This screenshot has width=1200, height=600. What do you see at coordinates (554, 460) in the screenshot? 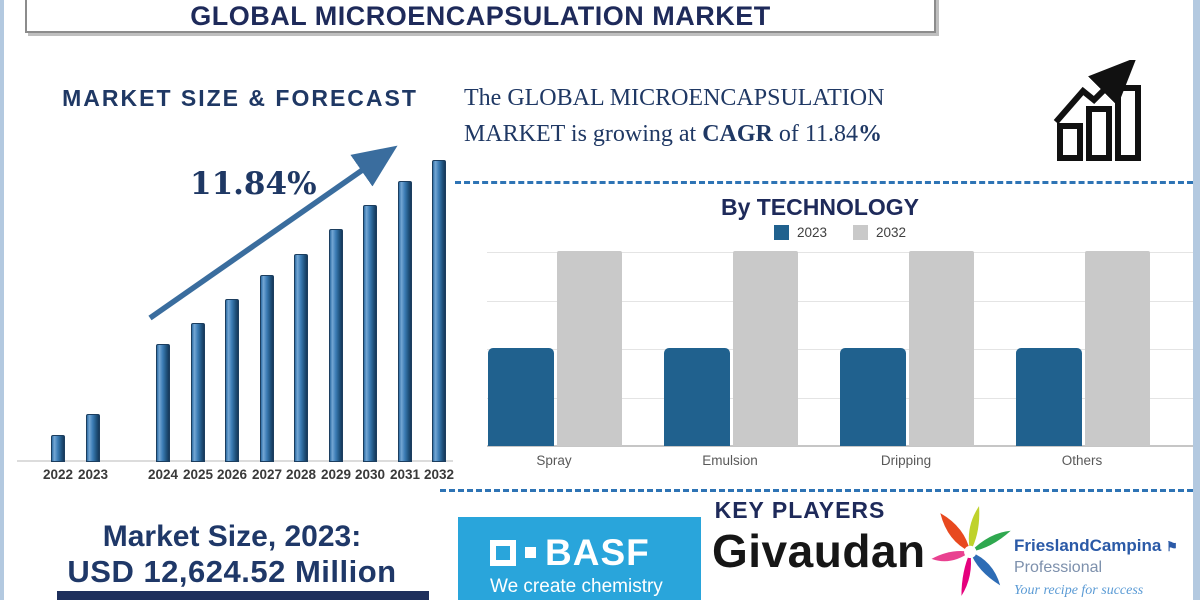
I see `tech-category-label: Spray` at bounding box center [554, 460].